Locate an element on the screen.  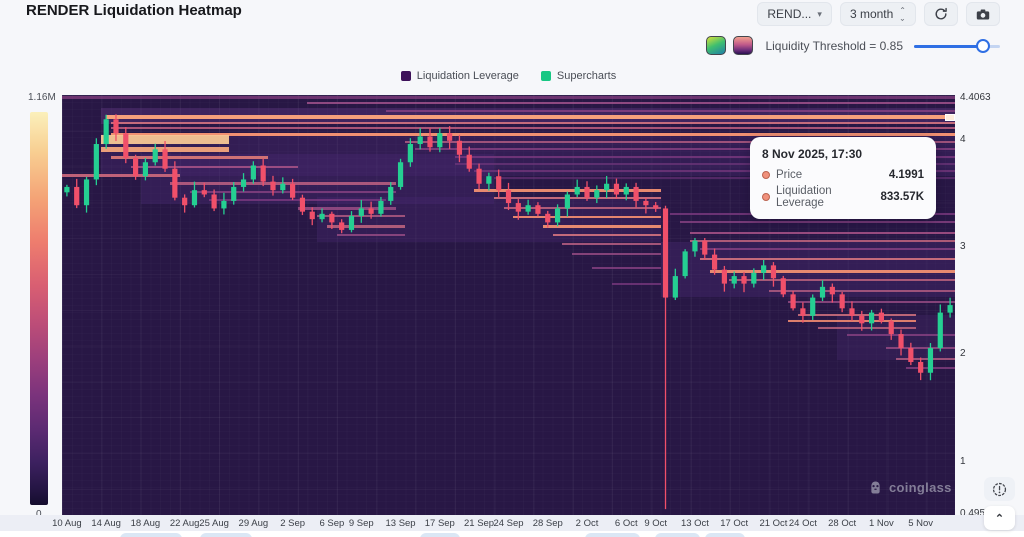
price-axis-tick: 2 is located at coordinates (963, 354).